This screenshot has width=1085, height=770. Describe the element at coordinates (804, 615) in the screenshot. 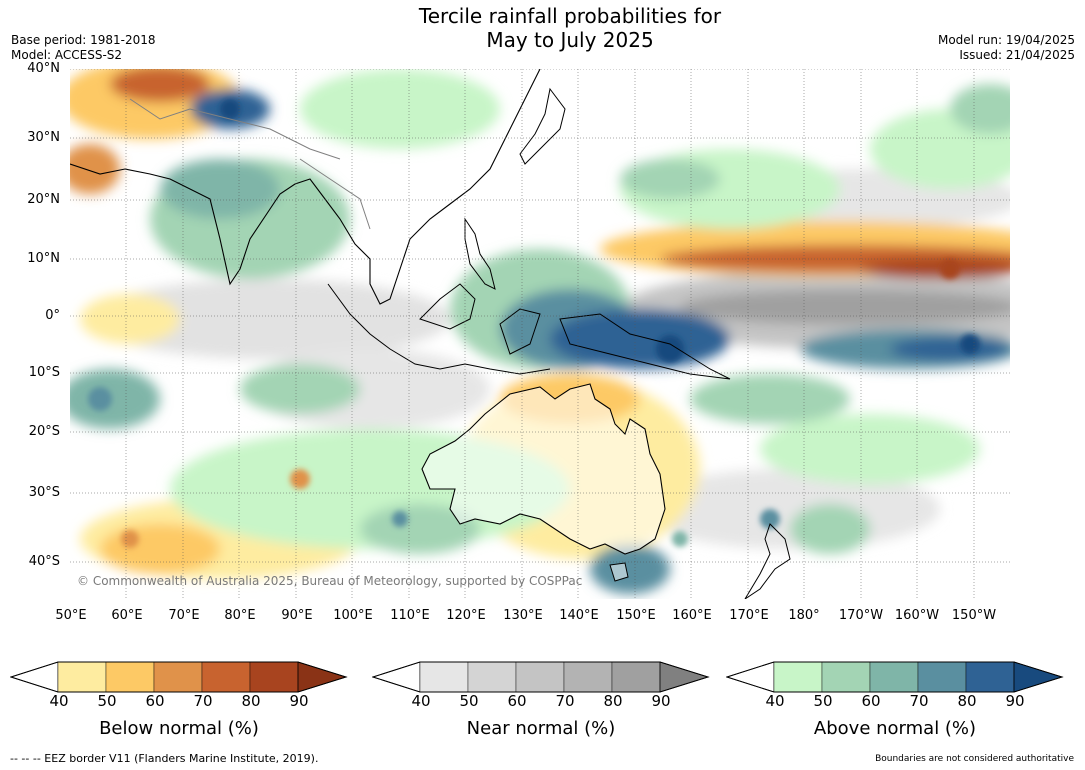

I see `lon-label: 180°` at that location.